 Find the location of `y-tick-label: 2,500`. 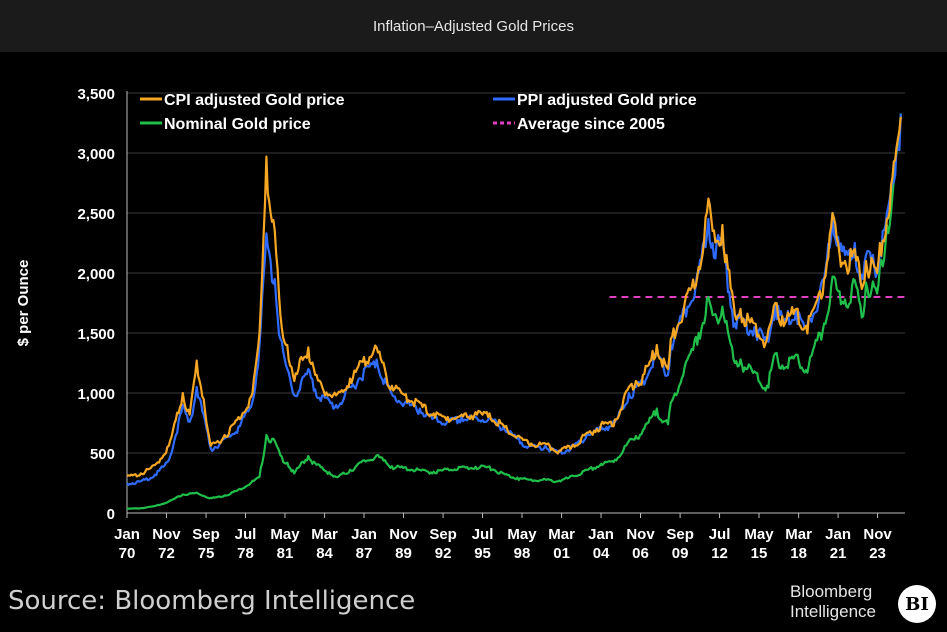

y-tick-label: 2,500 is located at coordinates (96, 214).